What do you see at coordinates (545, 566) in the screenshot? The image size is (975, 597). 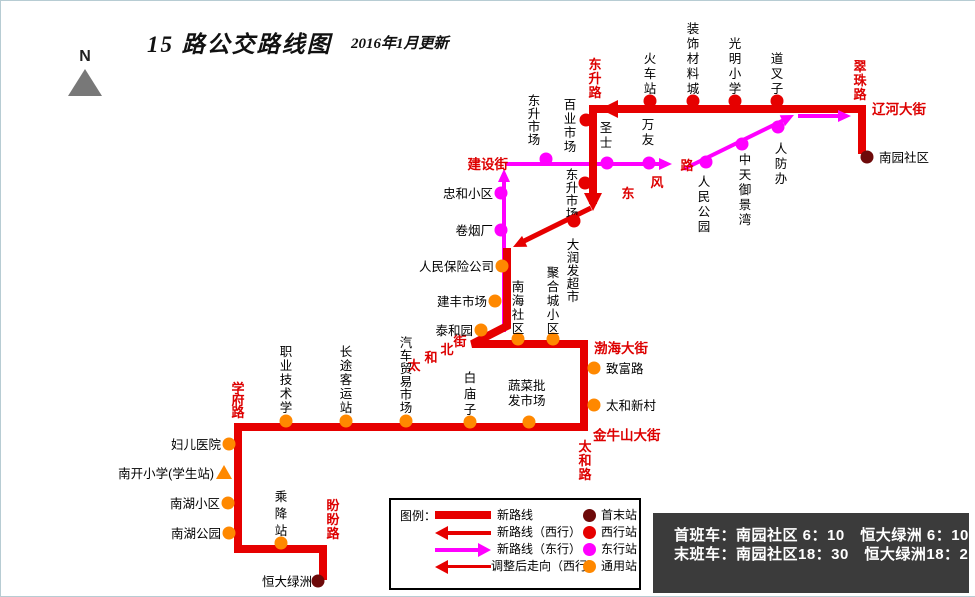 I see `legend-row-label: 调整后走向（西行）` at bounding box center [545, 566].